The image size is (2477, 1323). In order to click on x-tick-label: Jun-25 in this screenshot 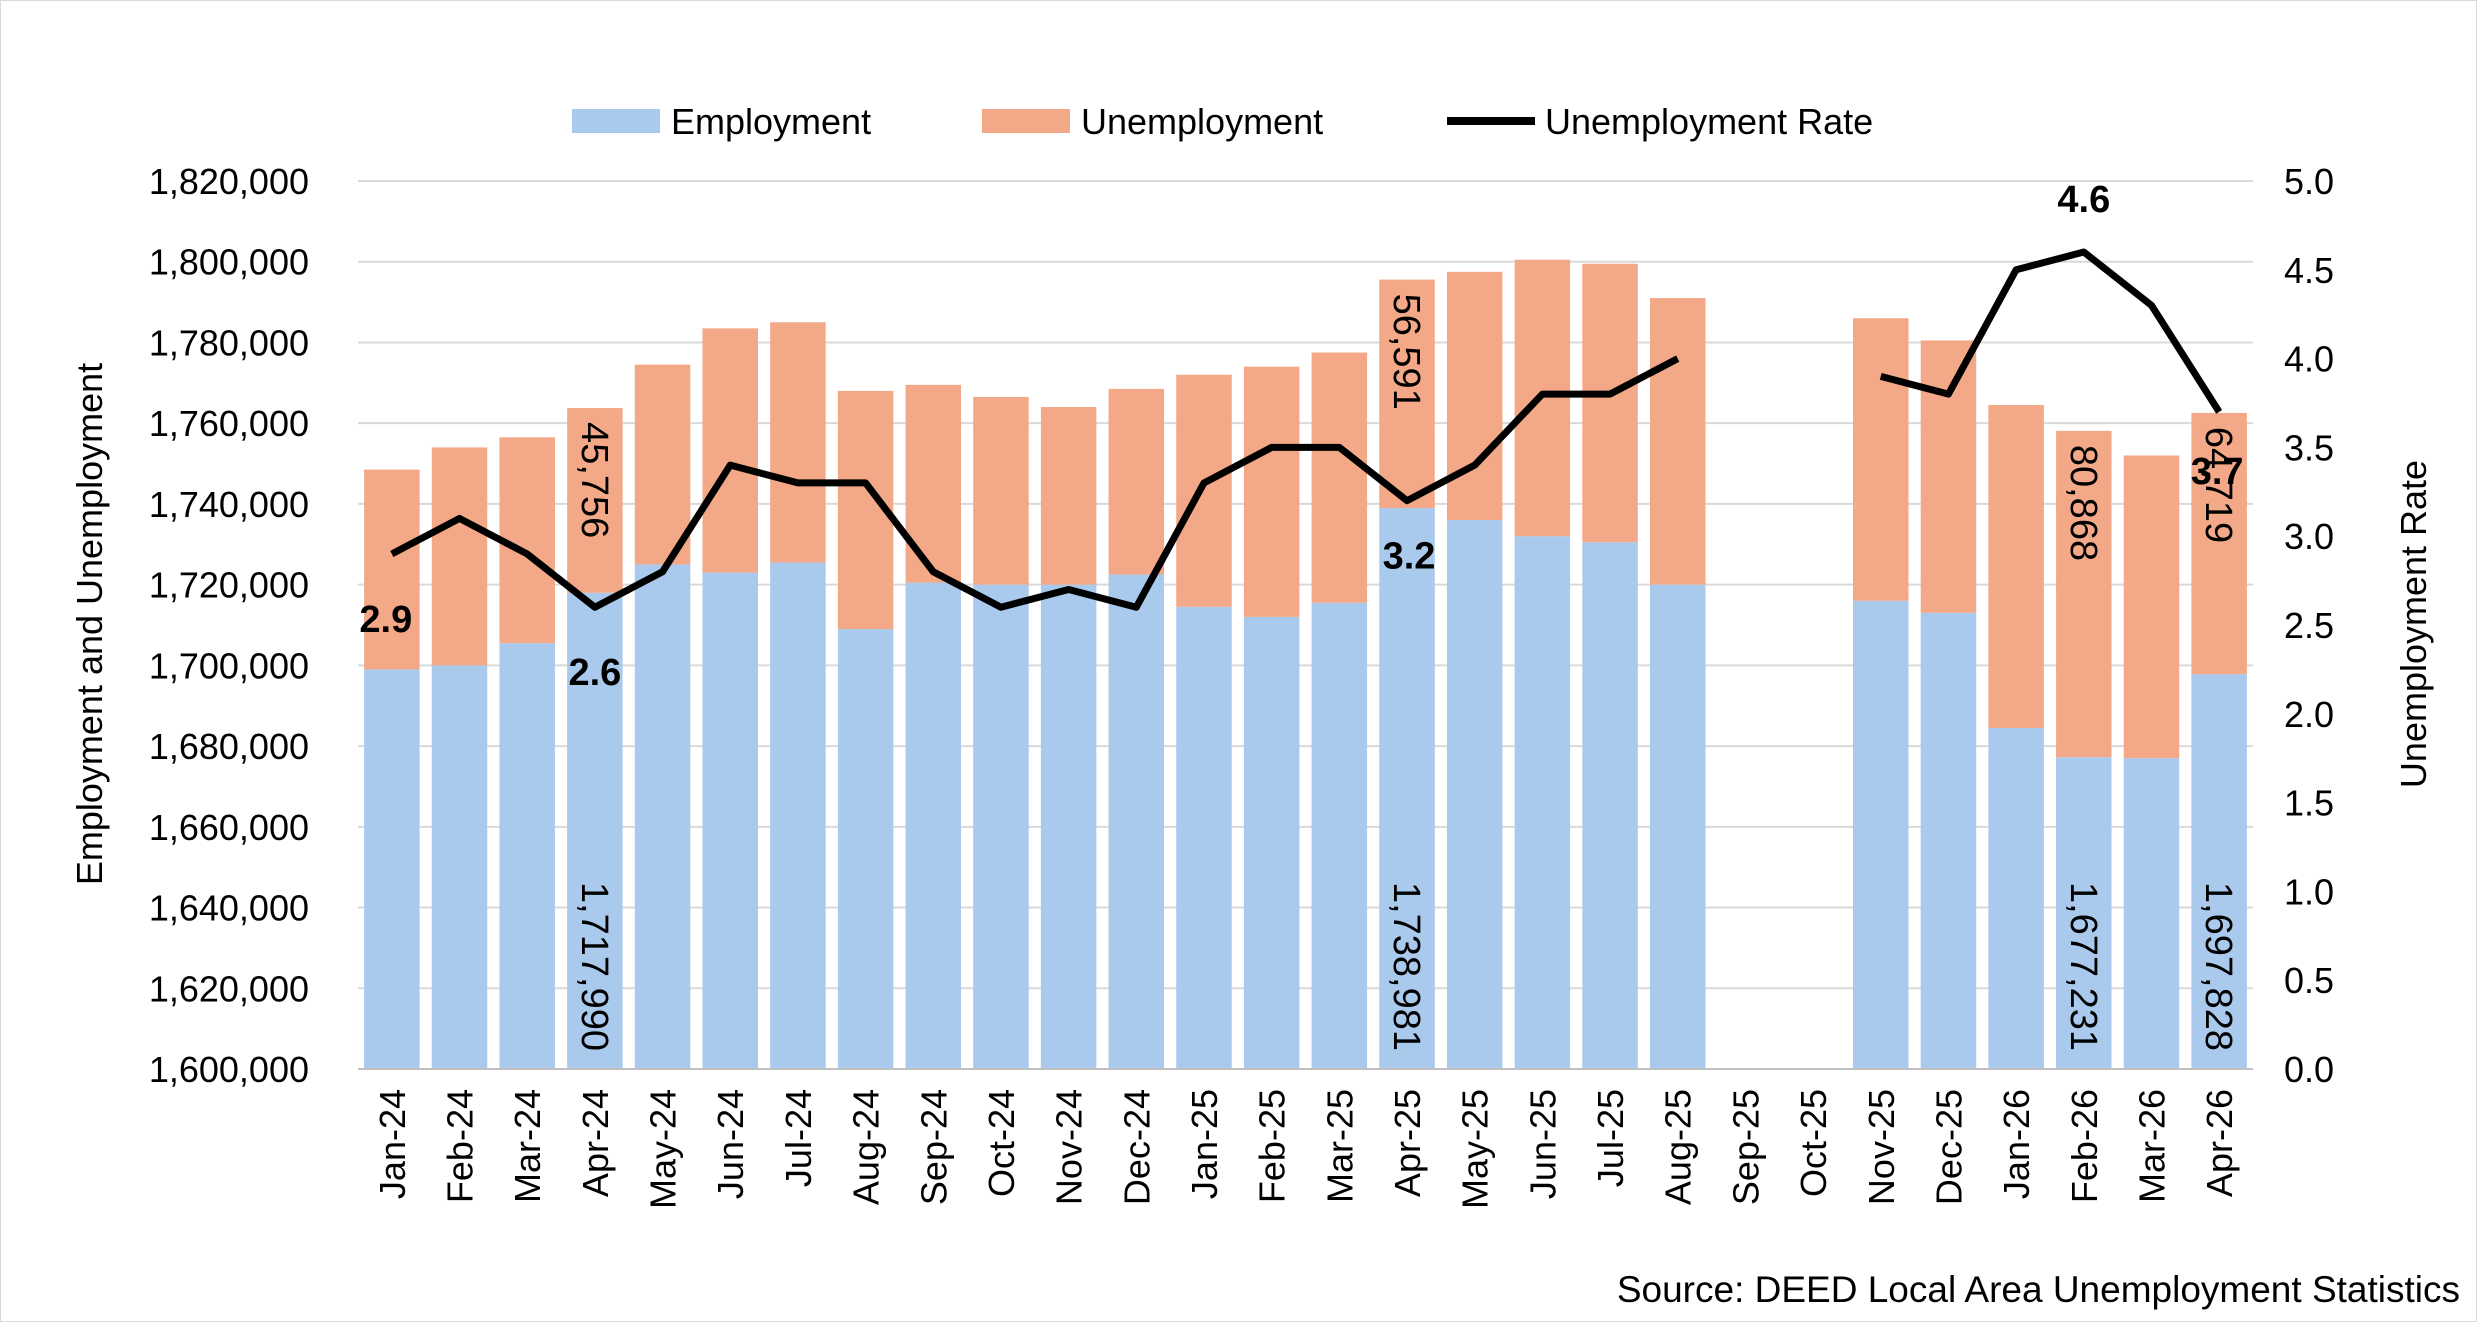, I will do `click(1542, 1144)`.